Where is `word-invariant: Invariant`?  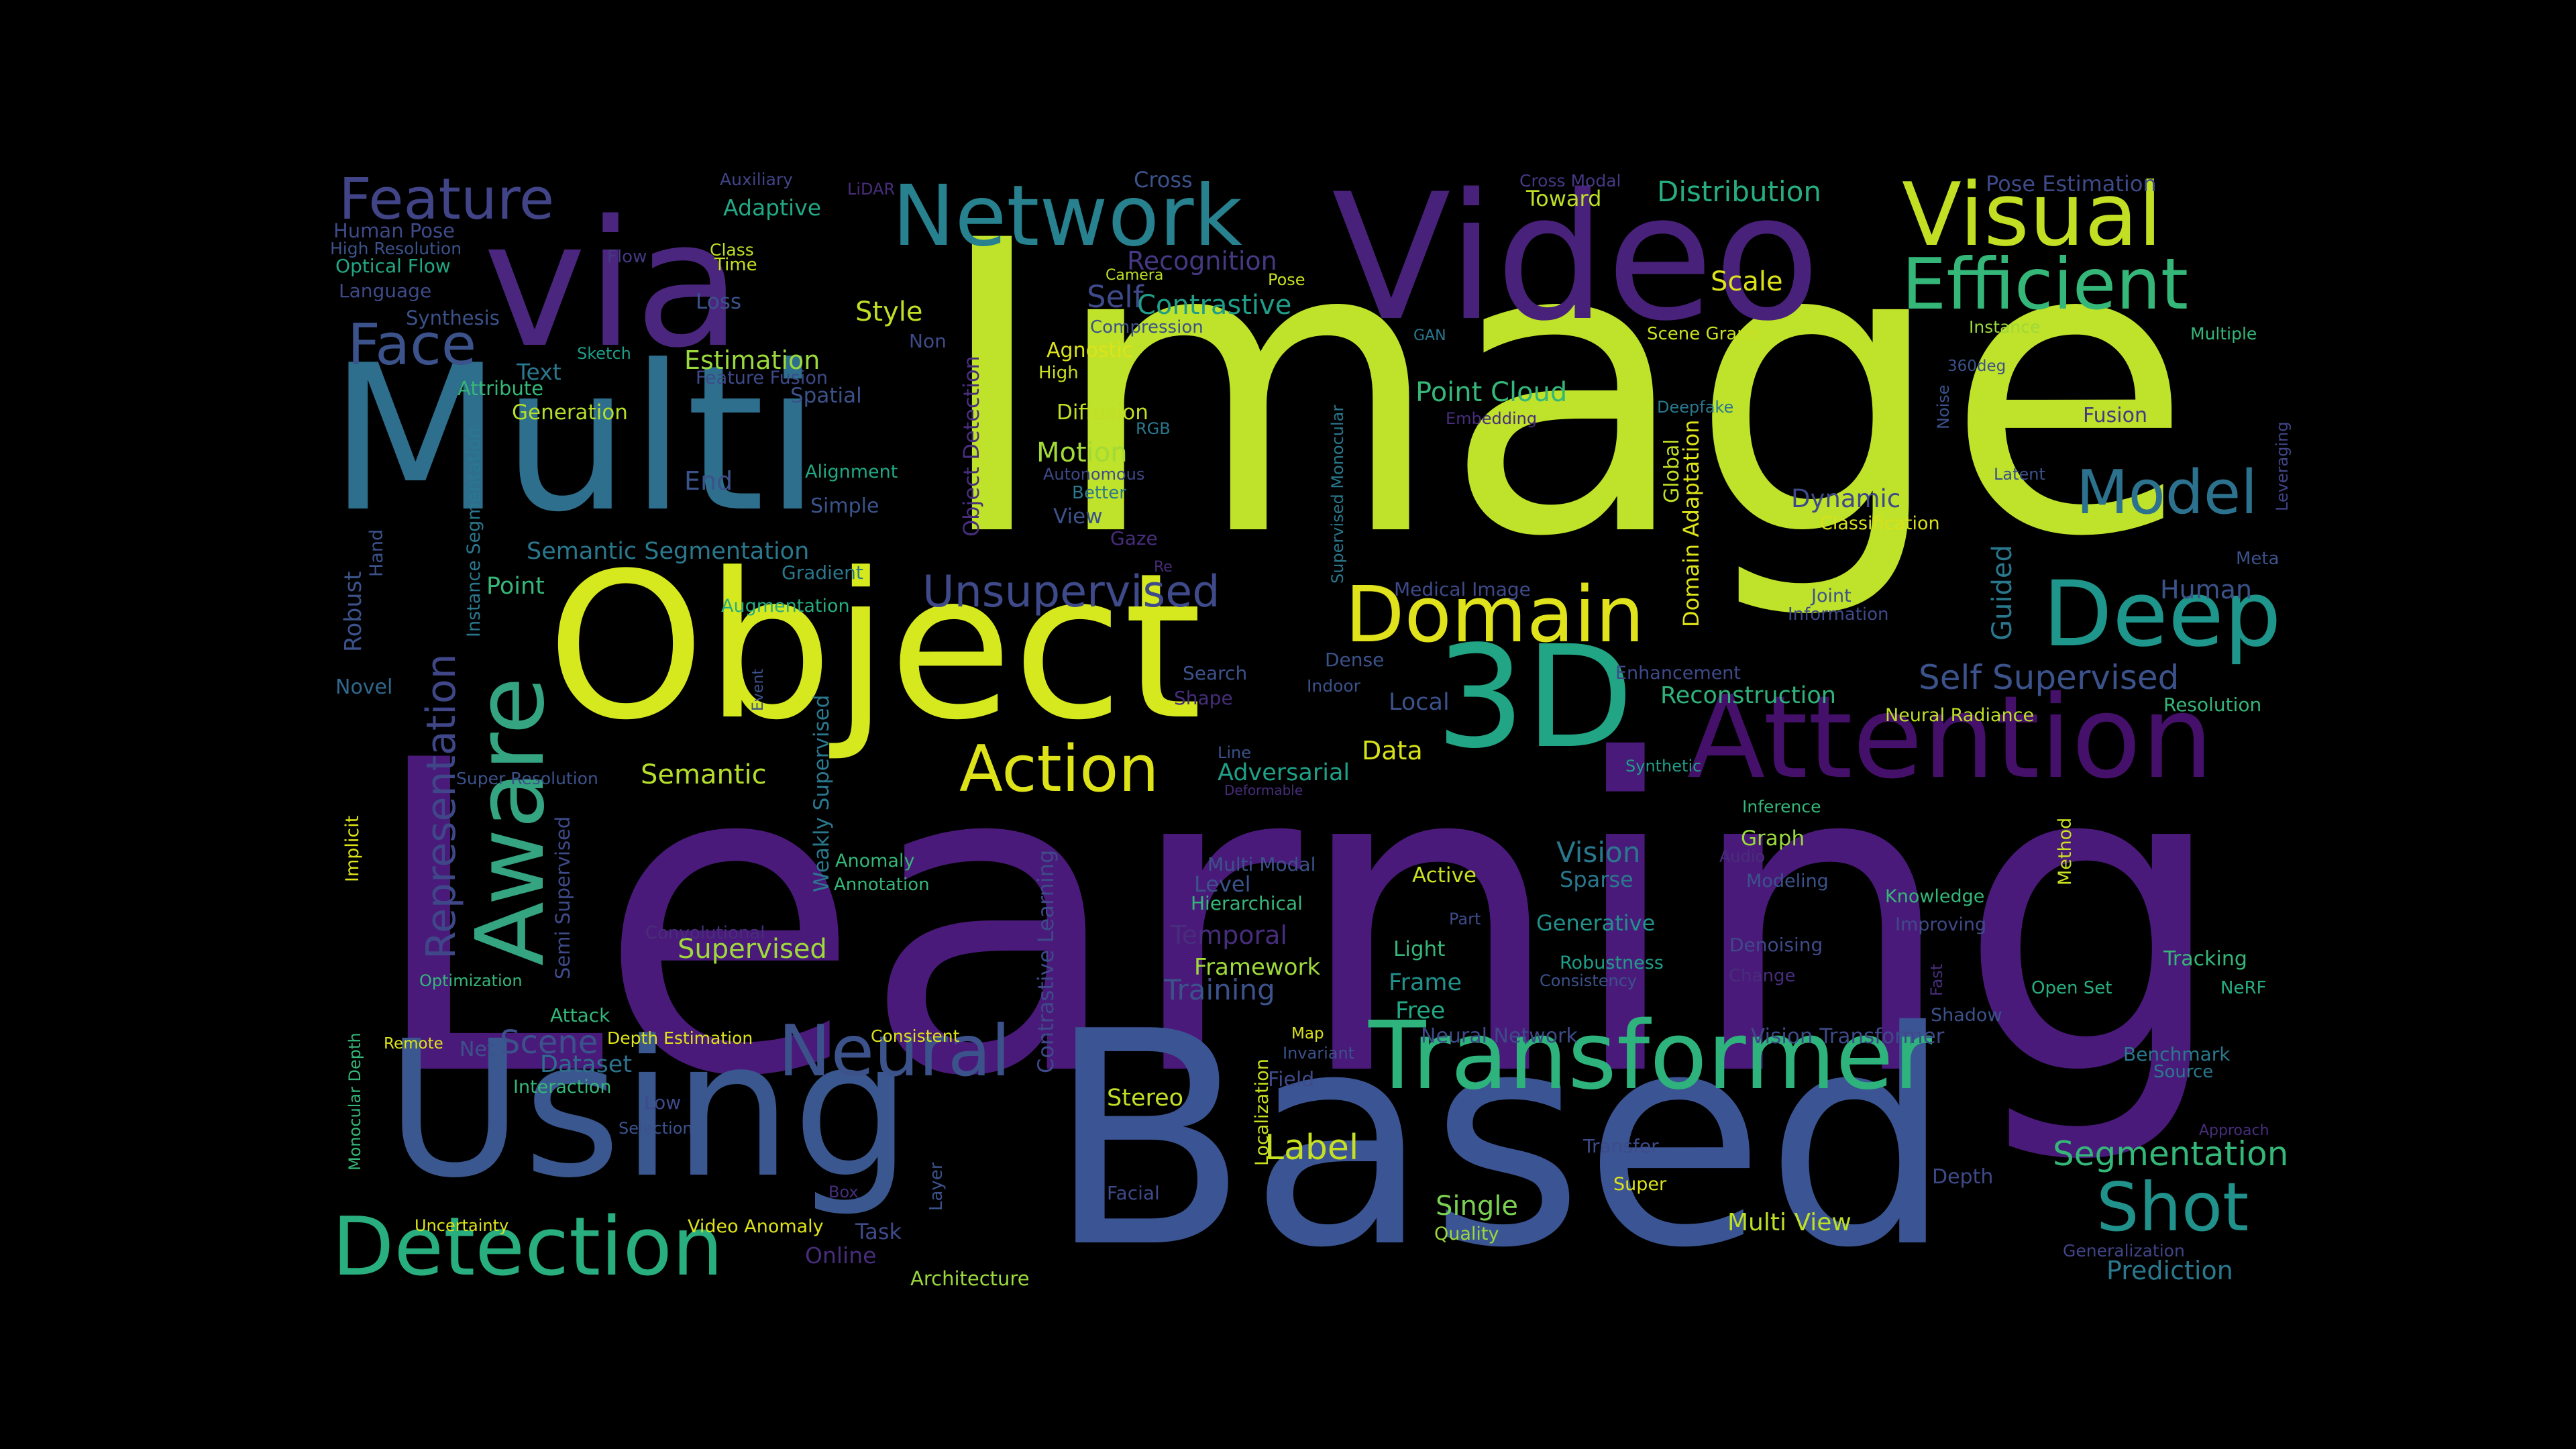
word-invariant: Invariant is located at coordinates (1319, 1053).